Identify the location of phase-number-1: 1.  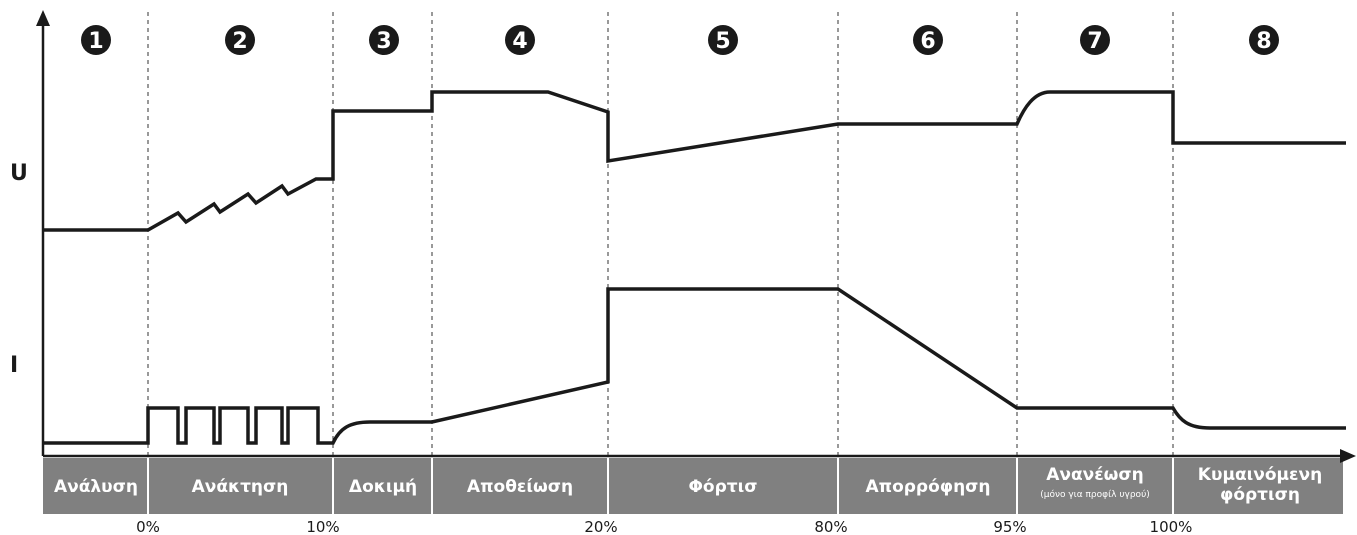
(96, 40).